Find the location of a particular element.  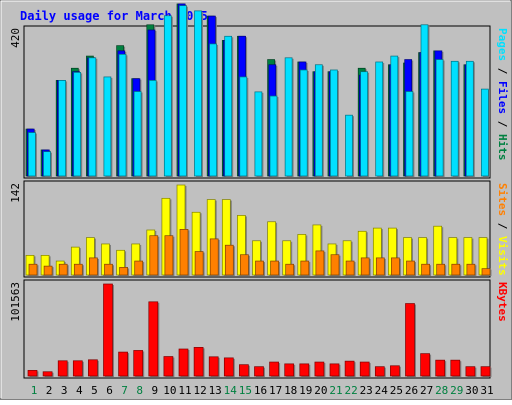

legend-label: Pages / Files / Hits is located at coordinates (502, 94).